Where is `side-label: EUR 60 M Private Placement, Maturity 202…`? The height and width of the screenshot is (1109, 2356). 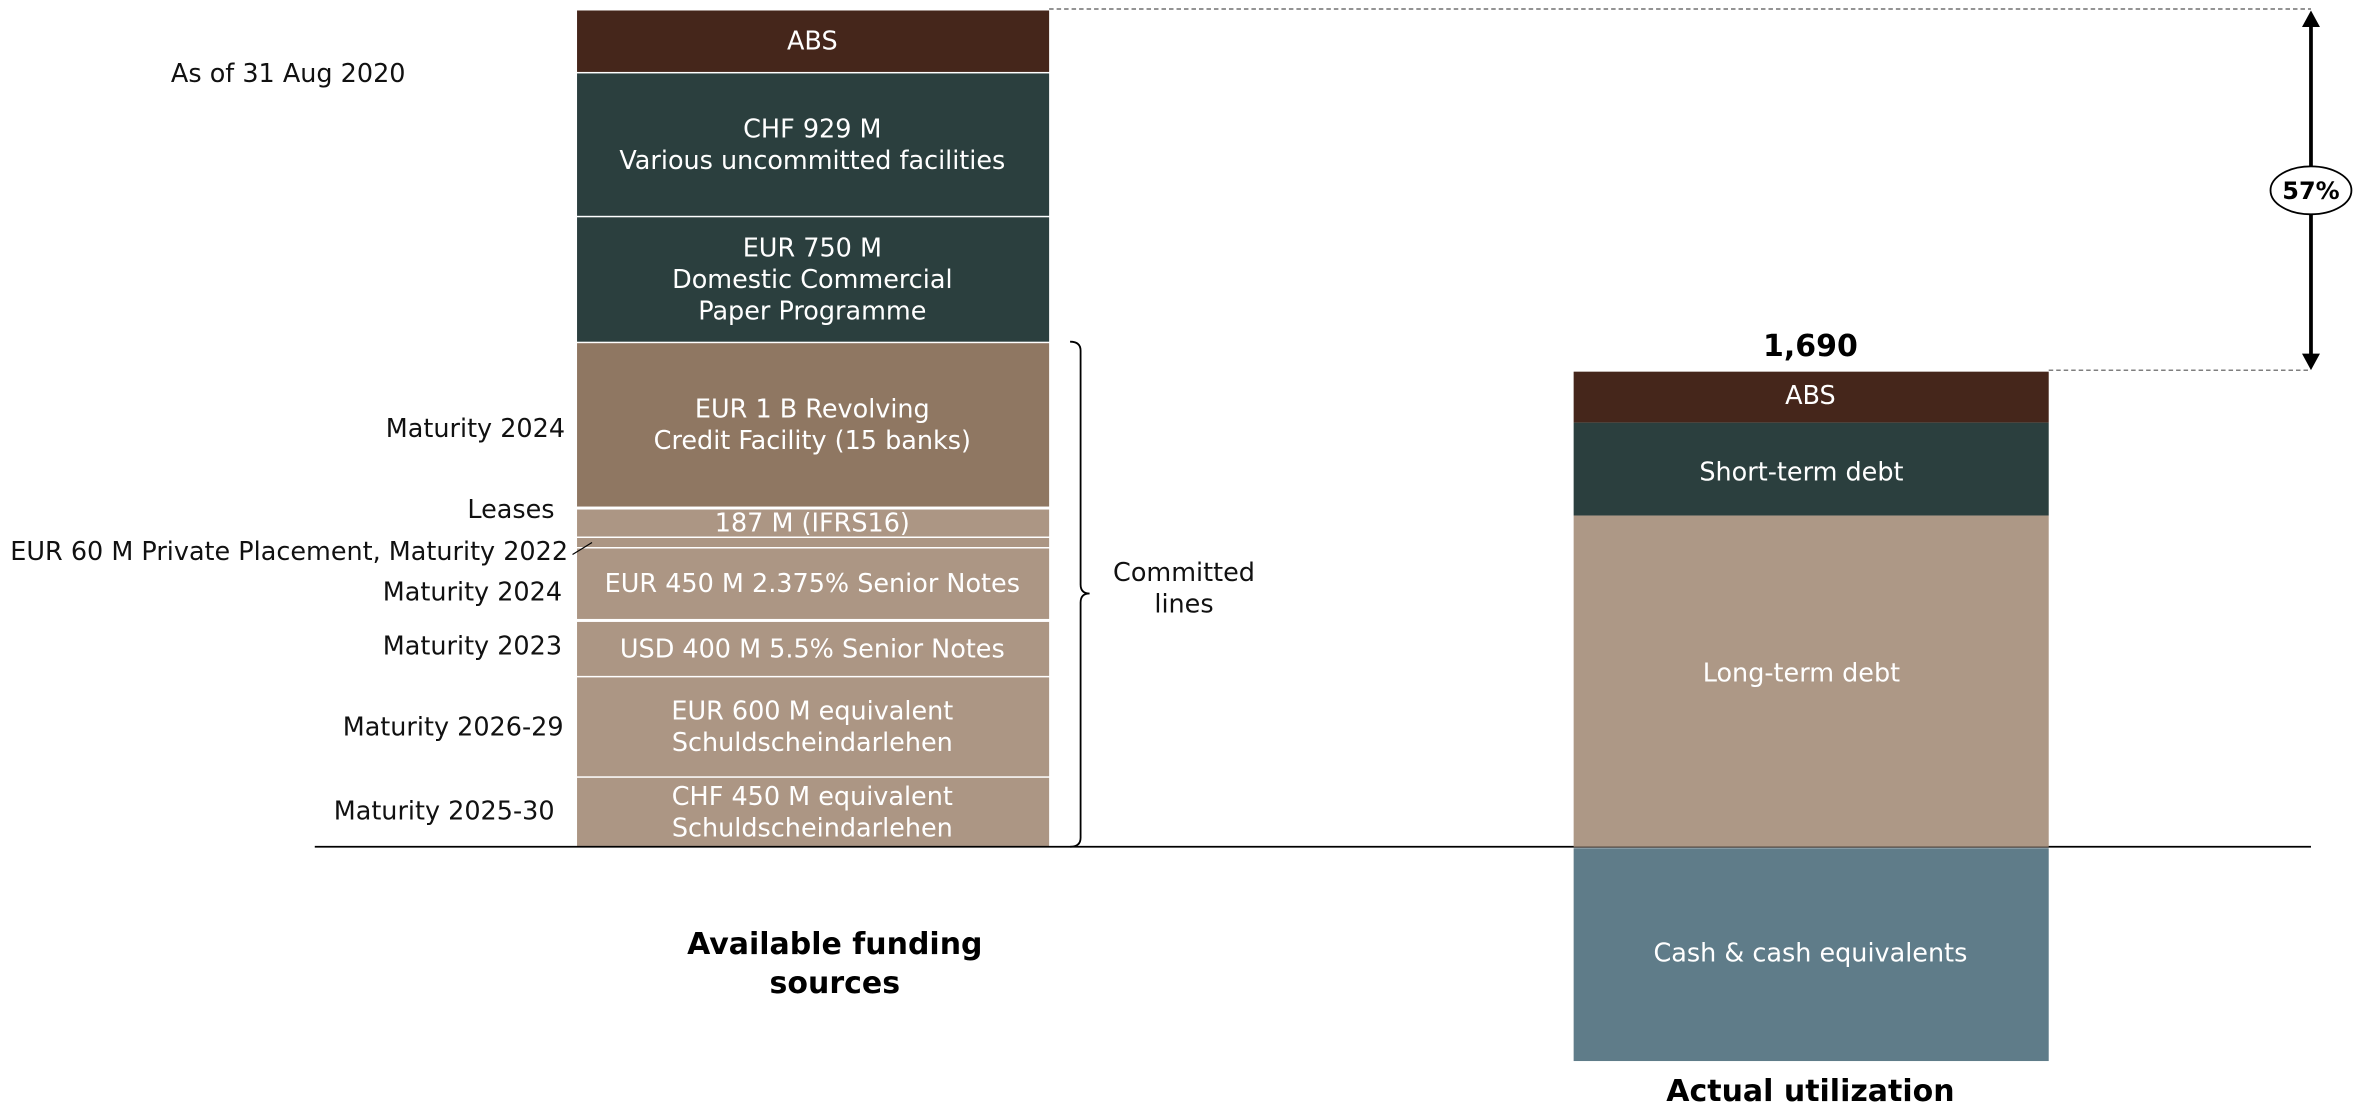
side-label: EUR 60 M Private Placement, Maturity 202… is located at coordinates (289, 552).